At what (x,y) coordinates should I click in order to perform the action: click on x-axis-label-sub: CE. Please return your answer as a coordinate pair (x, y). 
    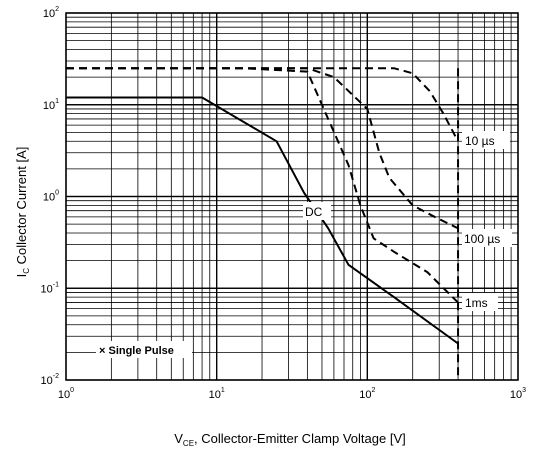
    Looking at the image, I should click on (188, 443).